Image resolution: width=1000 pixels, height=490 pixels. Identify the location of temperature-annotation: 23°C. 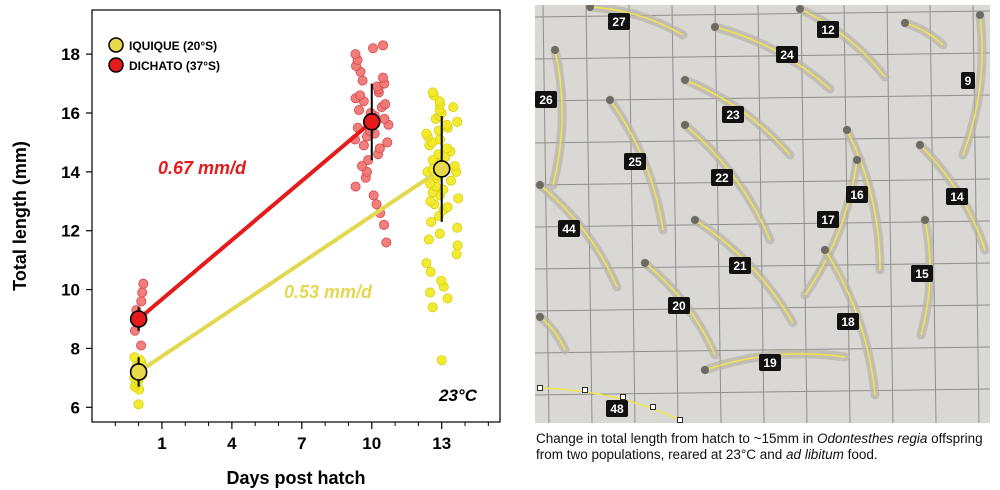
(458, 395).